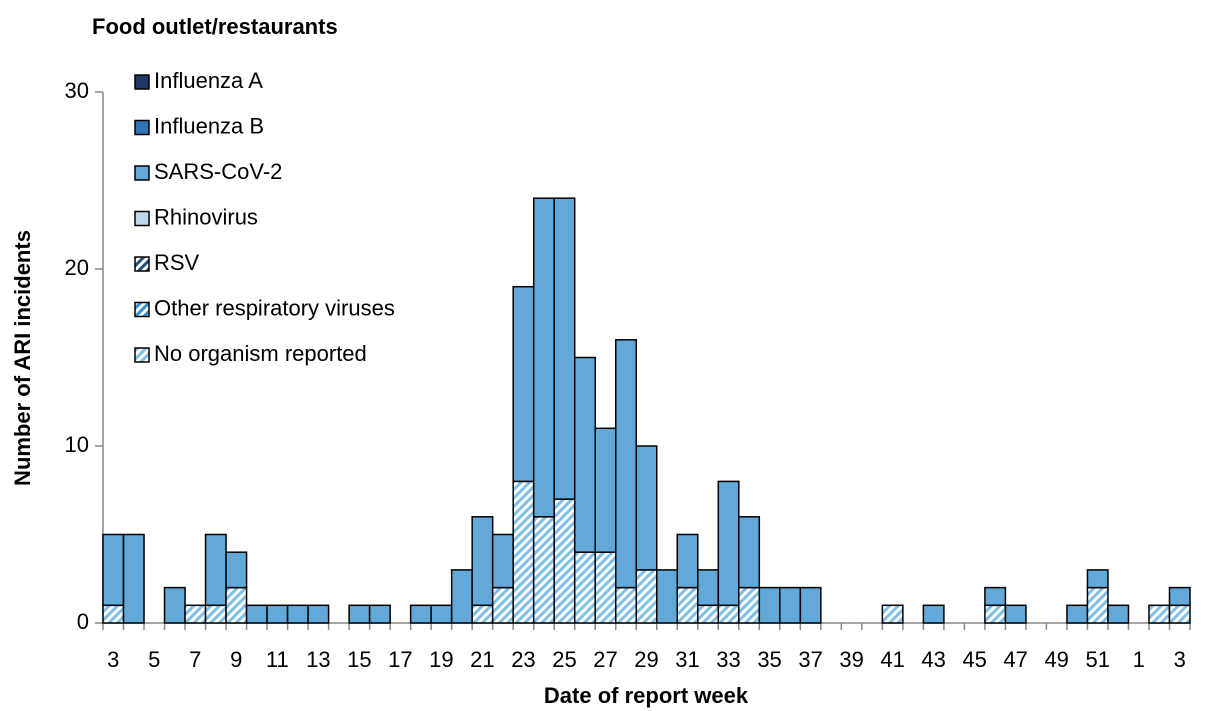  What do you see at coordinates (687, 659) in the screenshot?
I see `x-tick-label: 31` at bounding box center [687, 659].